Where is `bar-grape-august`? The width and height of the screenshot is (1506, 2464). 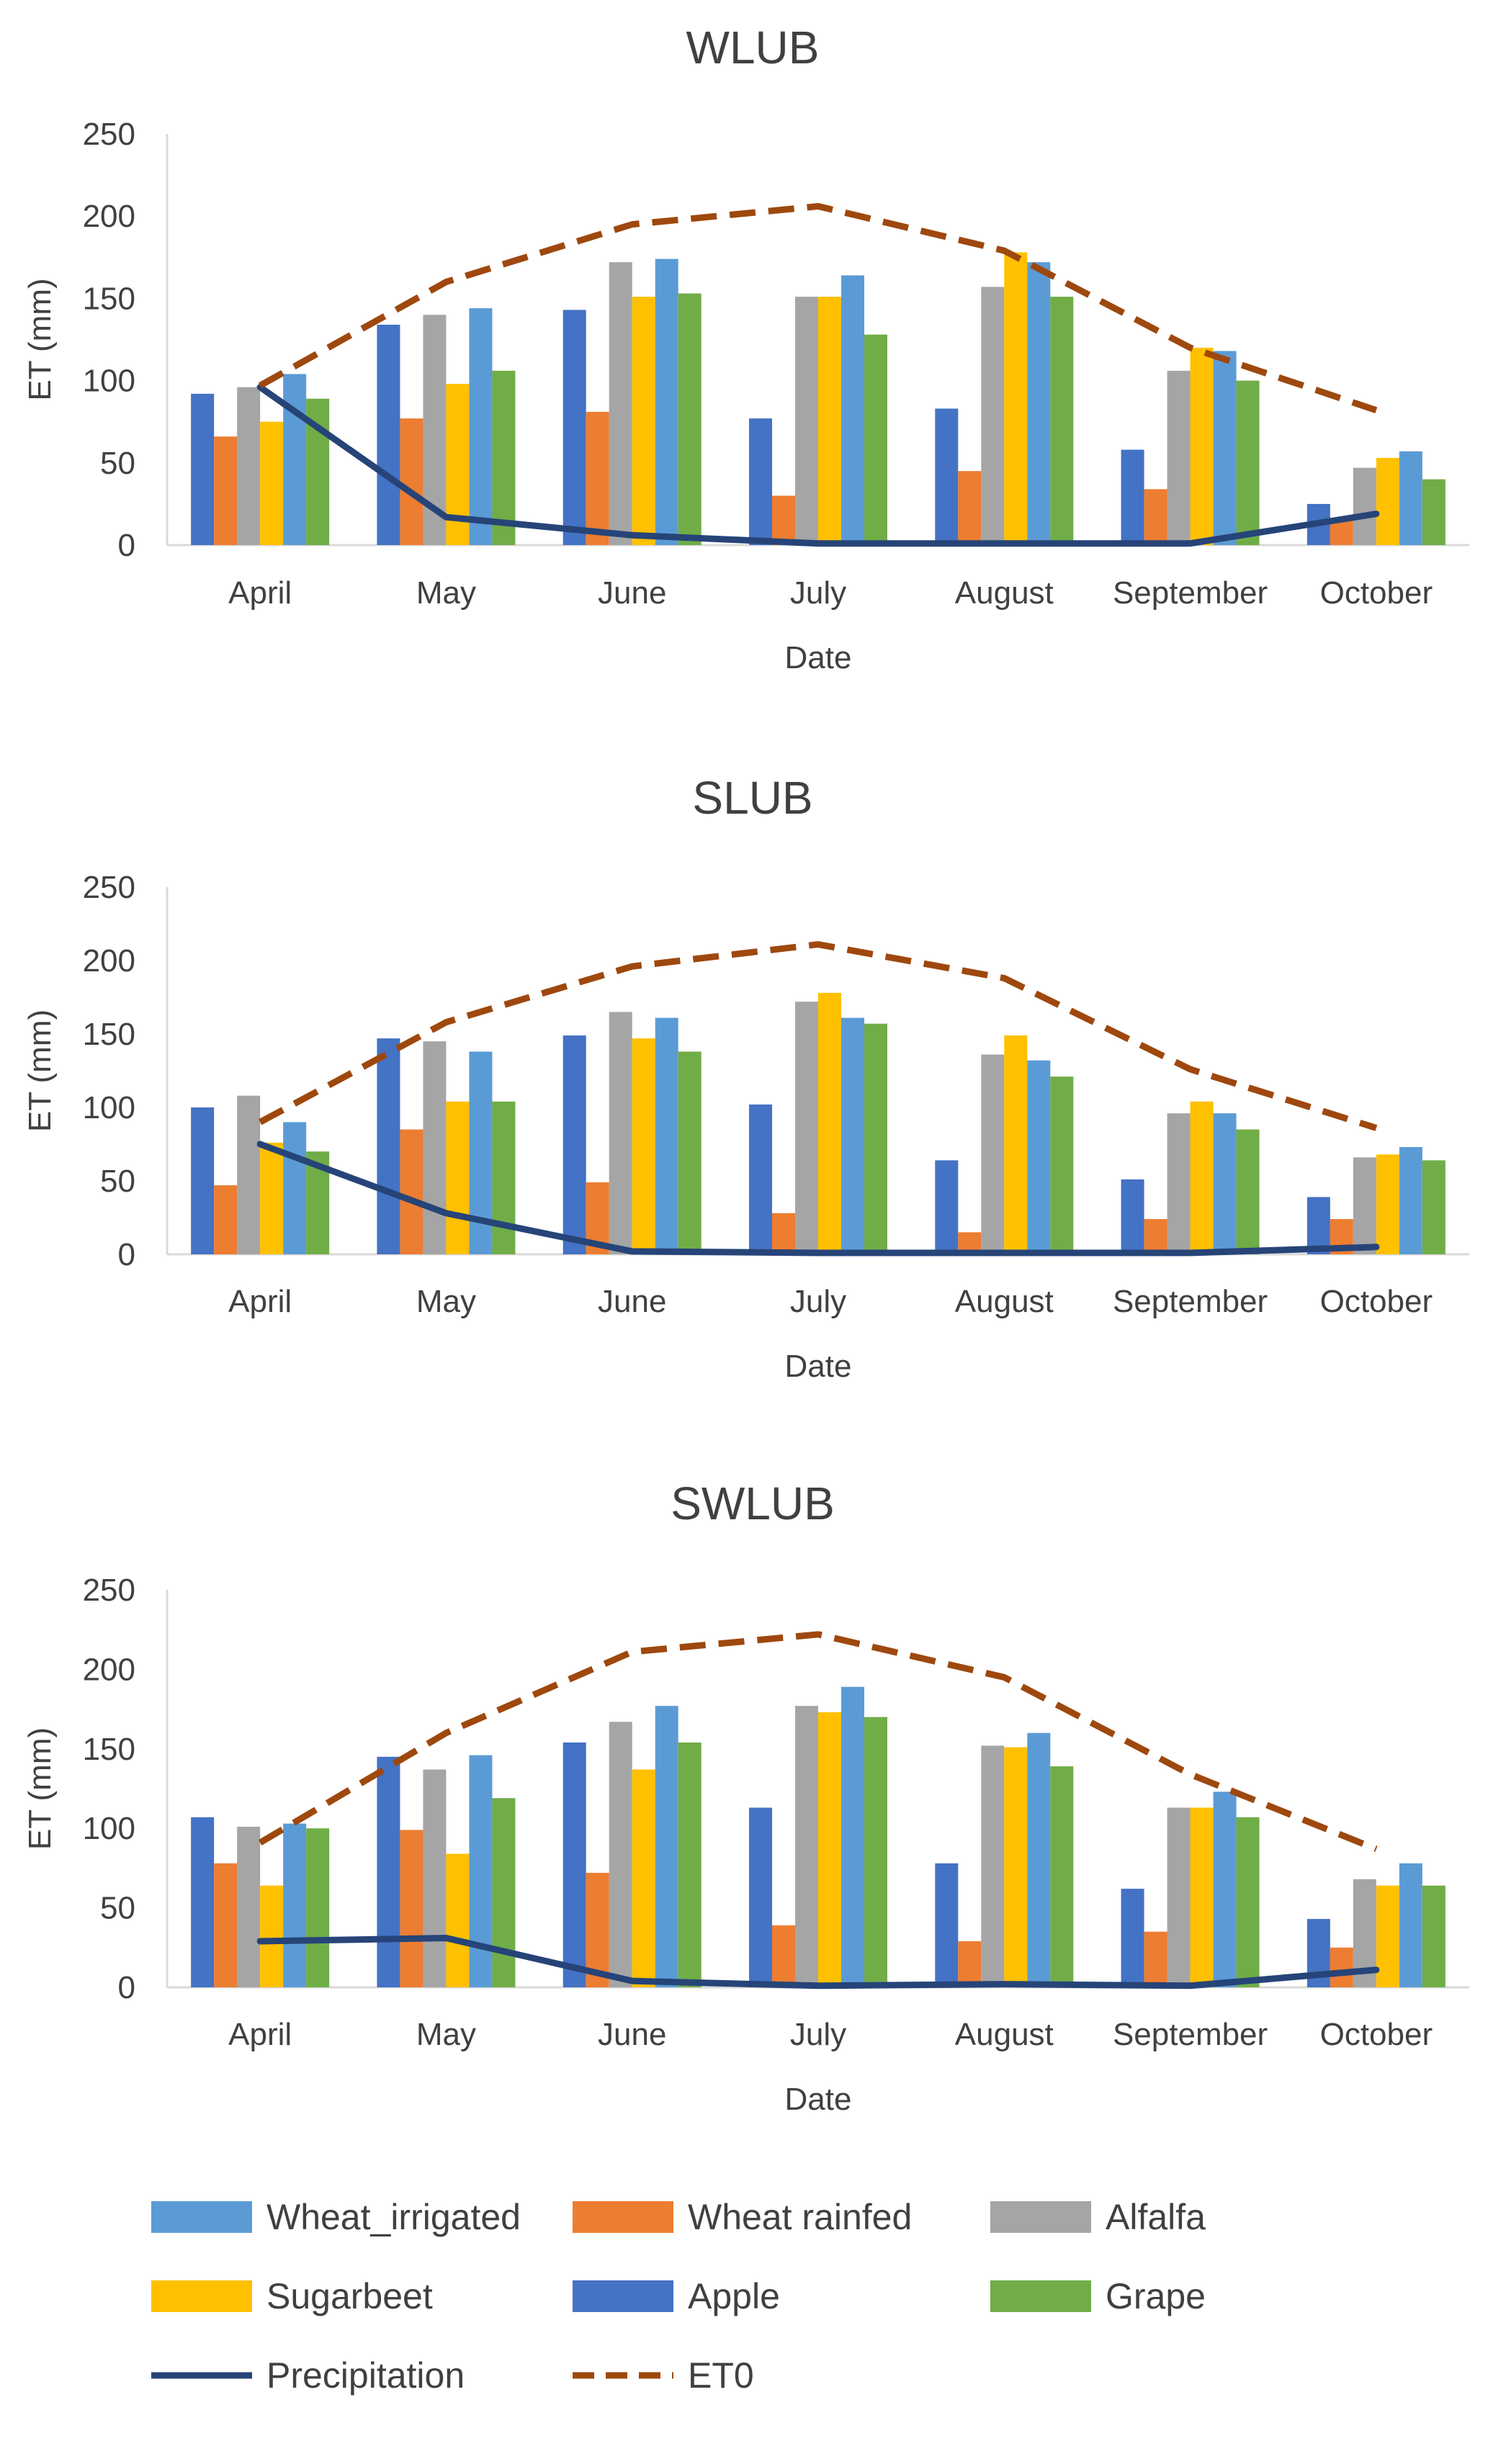 bar-grape-august is located at coordinates (1062, 421).